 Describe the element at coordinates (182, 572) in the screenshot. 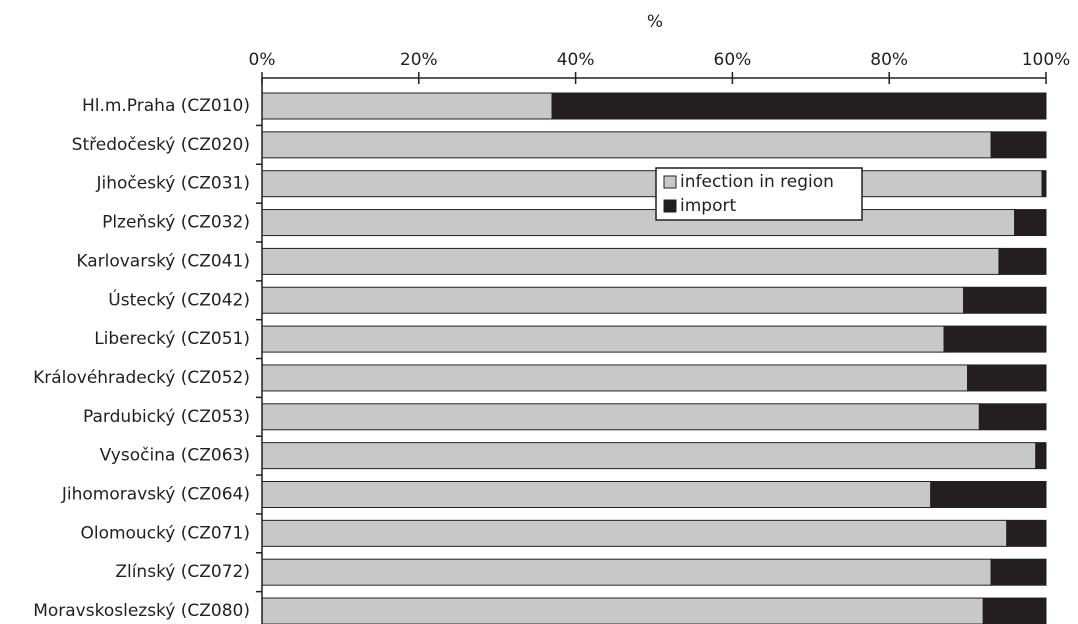

I see `y-tick-label: Zlínský (CZ072)` at that location.